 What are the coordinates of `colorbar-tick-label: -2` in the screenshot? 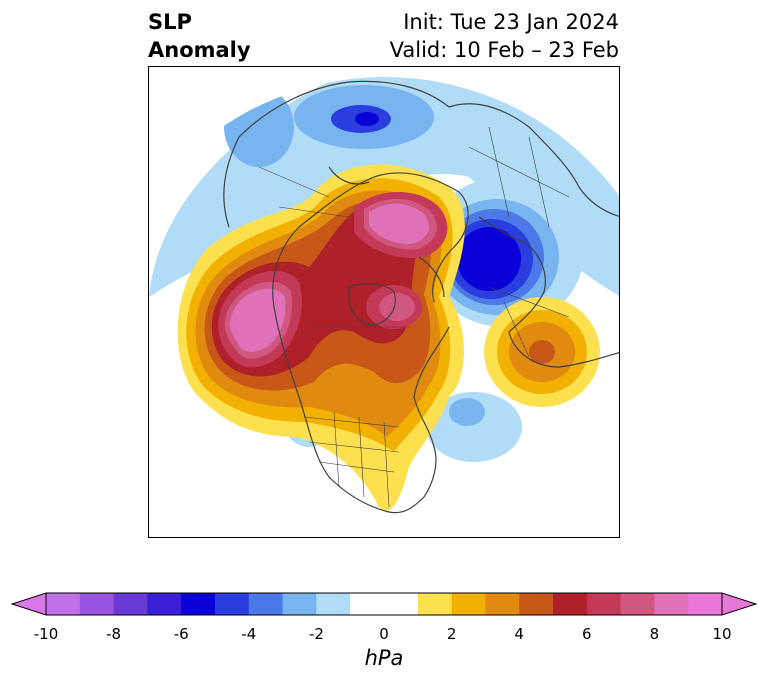 It's located at (316, 634).